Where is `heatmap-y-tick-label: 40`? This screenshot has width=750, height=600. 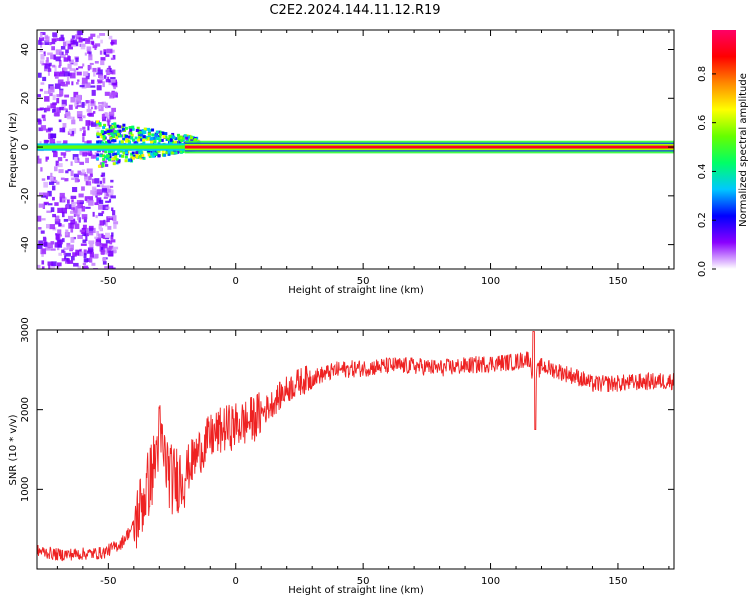 heatmap-y-tick-label: 40 is located at coordinates (25, 49).